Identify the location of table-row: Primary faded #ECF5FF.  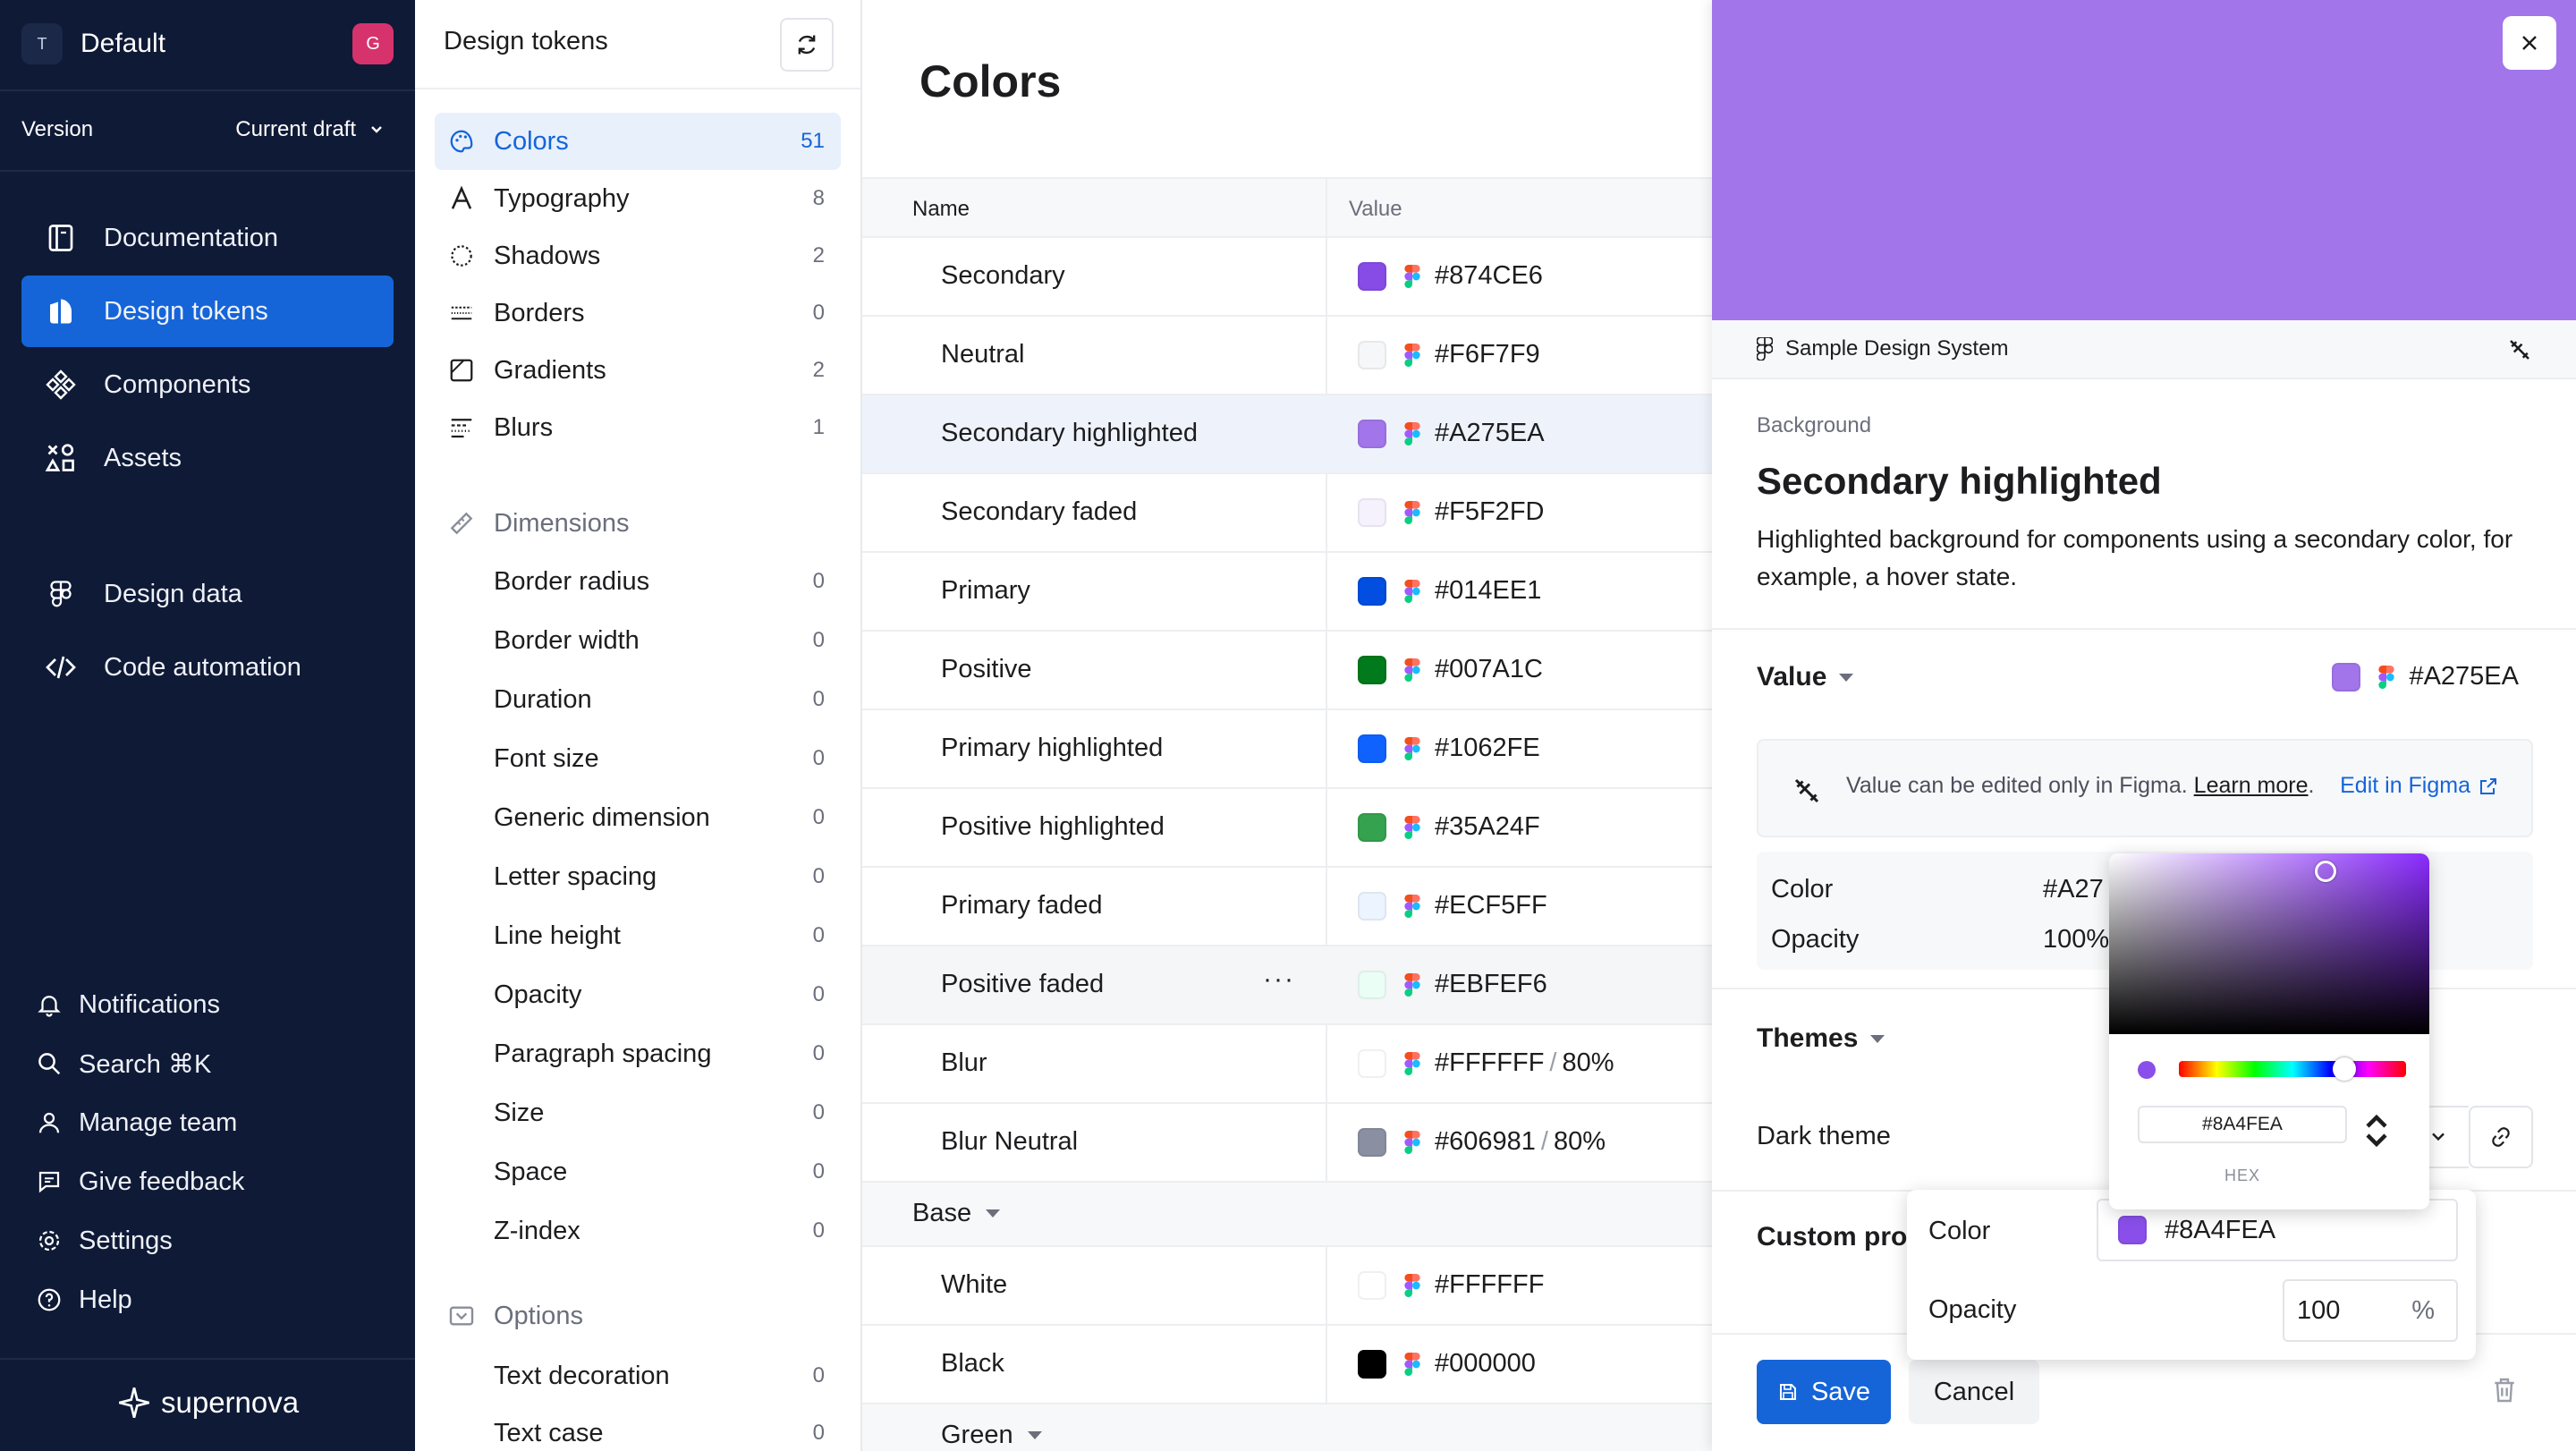
(1288, 907).